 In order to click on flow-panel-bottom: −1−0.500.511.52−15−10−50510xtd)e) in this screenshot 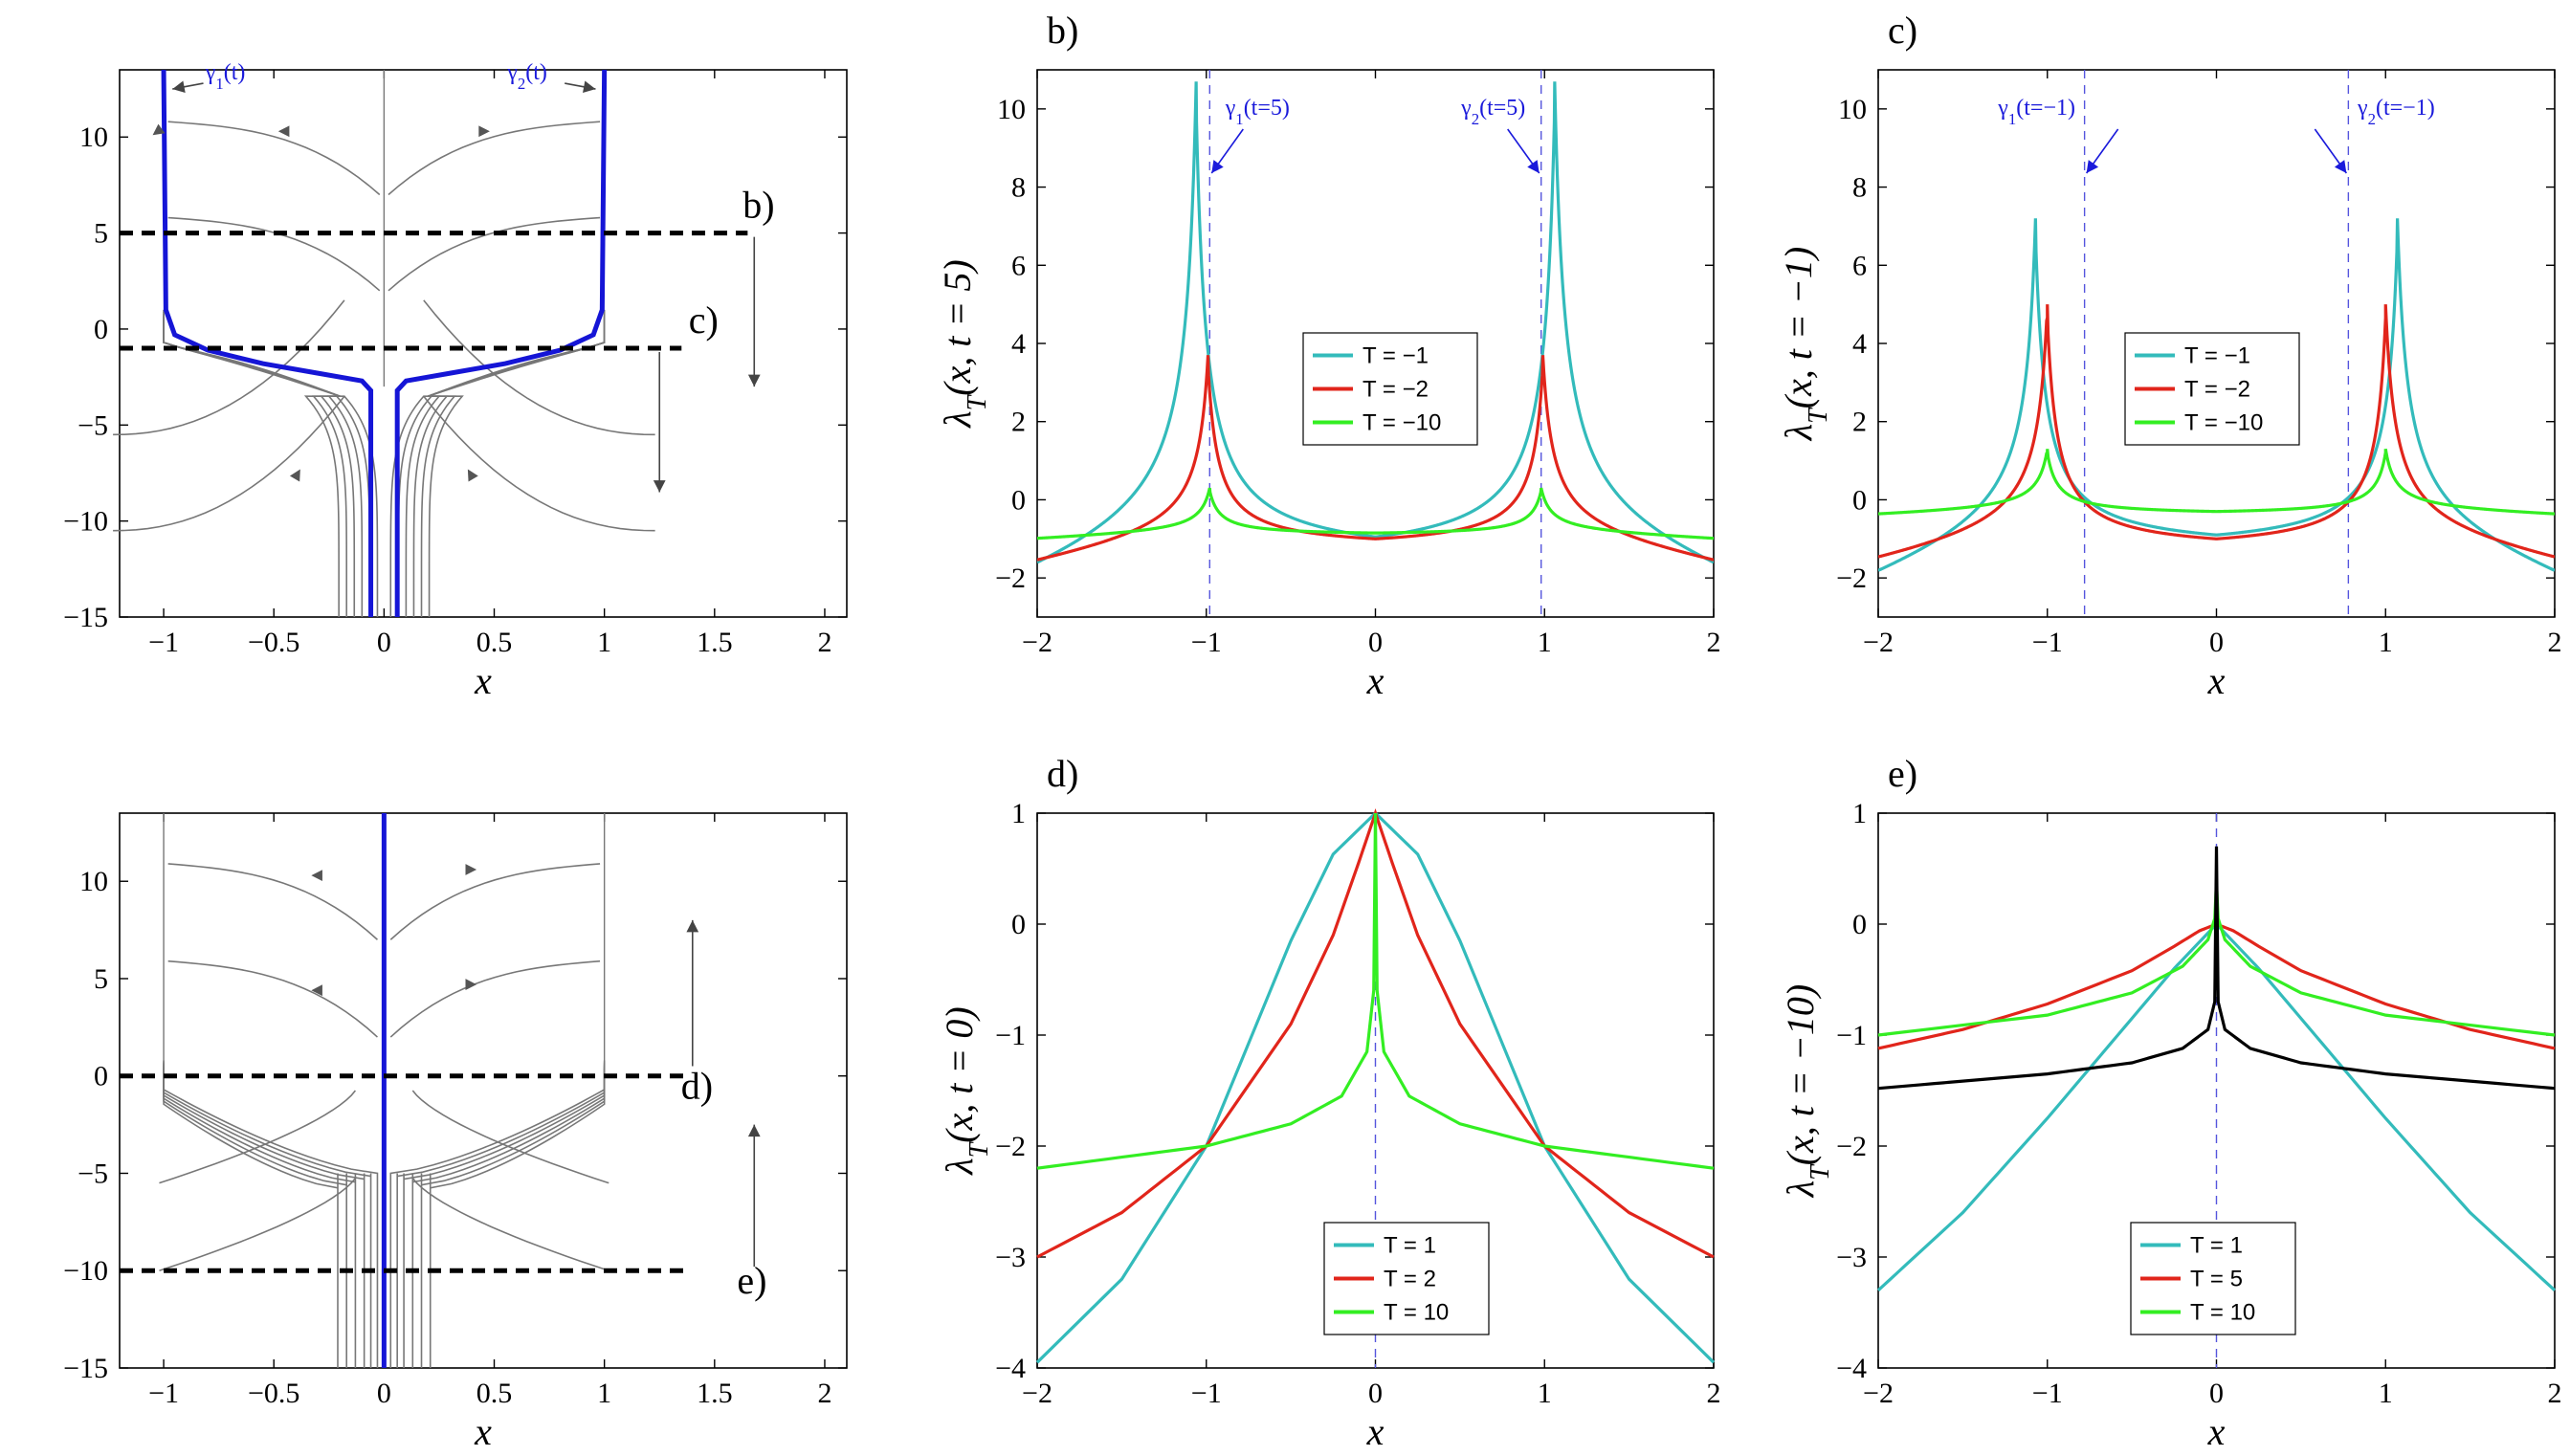, I will do `click(455, 1133)`.